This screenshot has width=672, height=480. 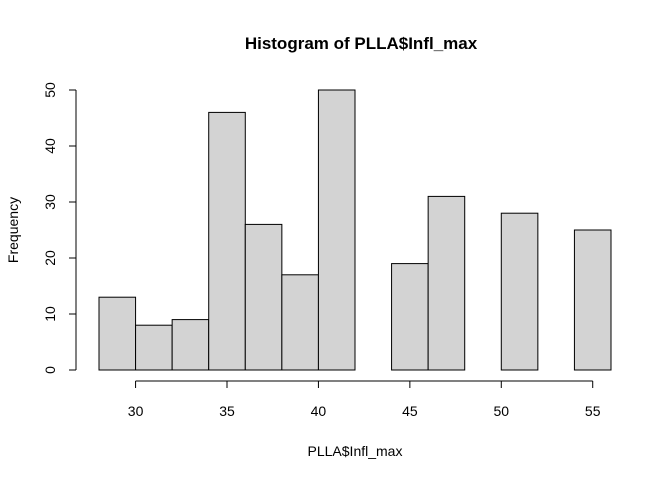 What do you see at coordinates (50, 314) in the screenshot?
I see `y-tick-label: 10` at bounding box center [50, 314].